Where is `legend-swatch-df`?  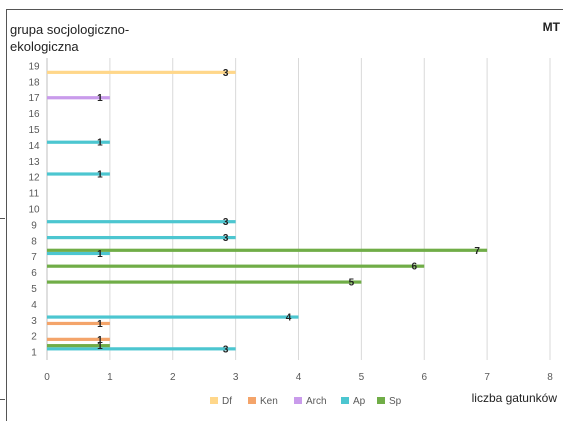
legend-swatch-df is located at coordinates (214, 400).